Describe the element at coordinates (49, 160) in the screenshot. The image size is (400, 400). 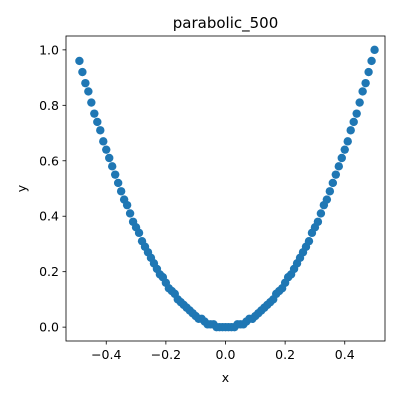
I see `y-tick-label: 0.6` at that location.